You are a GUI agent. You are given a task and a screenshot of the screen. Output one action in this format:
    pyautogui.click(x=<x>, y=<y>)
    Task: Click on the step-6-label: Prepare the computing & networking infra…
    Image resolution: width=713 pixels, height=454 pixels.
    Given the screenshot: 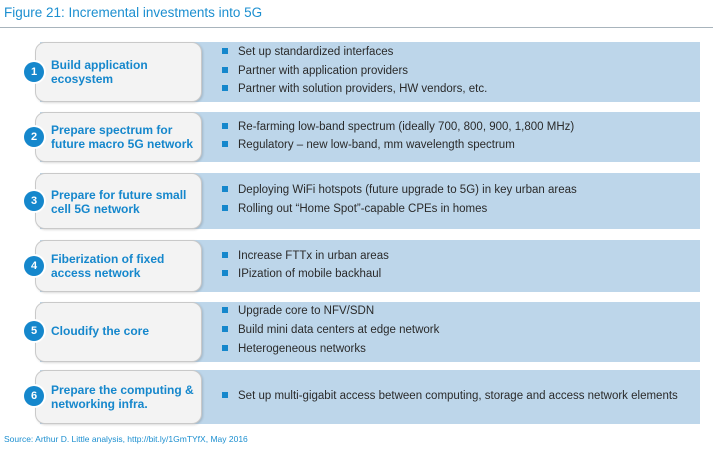 What is the action you would take?
    pyautogui.click(x=122, y=397)
    